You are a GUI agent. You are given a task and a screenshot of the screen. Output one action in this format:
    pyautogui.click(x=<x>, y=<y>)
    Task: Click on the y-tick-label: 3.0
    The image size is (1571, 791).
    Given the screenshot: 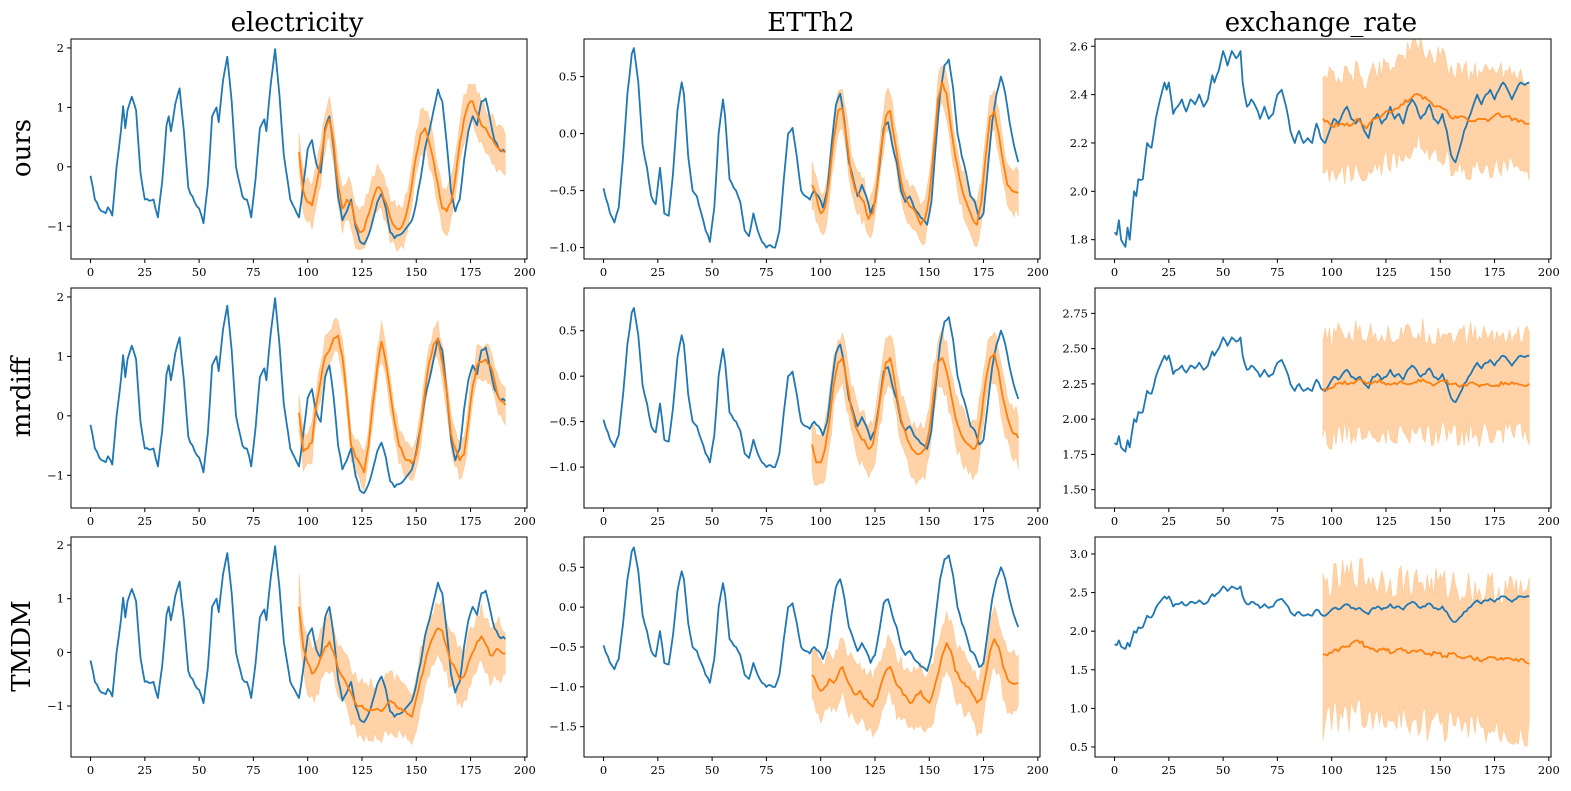 What is the action you would take?
    pyautogui.click(x=1079, y=554)
    